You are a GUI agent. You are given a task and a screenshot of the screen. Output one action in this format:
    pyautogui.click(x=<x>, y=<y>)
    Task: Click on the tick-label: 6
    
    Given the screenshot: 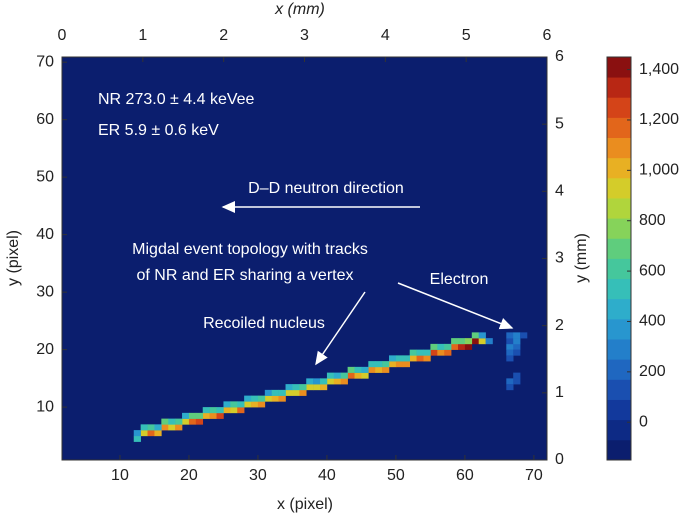 What is the action you would take?
    pyautogui.click(x=559, y=56)
    